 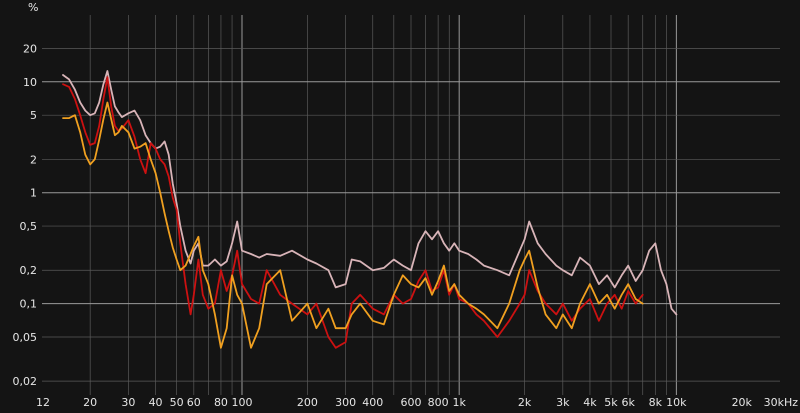 I want to click on y-tick-label: 5, so click(x=33, y=115).